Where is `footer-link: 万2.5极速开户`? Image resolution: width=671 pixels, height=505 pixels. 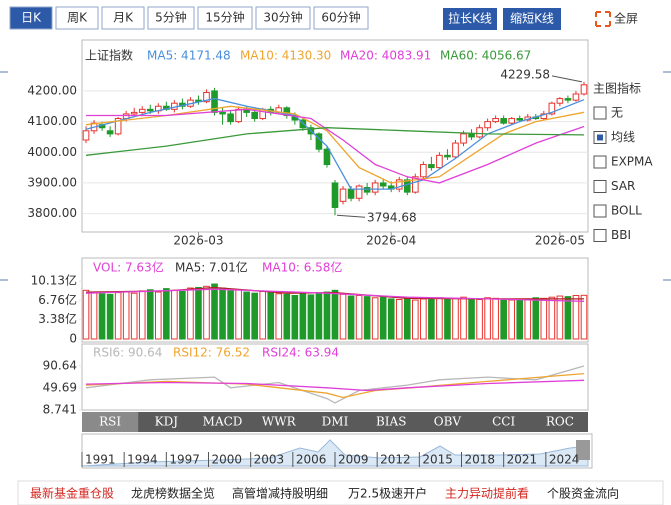
footer-link: 万2.5极速开户 is located at coordinates (387, 493).